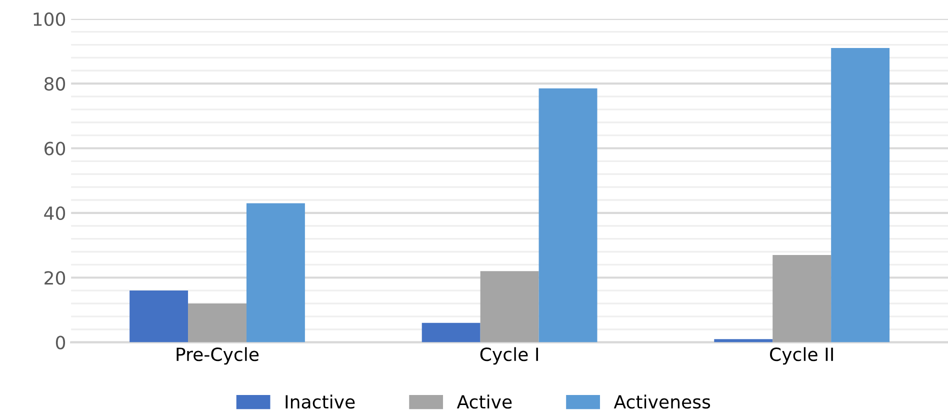 This screenshot has width=948, height=420. What do you see at coordinates (484, 401) in the screenshot?
I see `legend-label: Active` at bounding box center [484, 401].